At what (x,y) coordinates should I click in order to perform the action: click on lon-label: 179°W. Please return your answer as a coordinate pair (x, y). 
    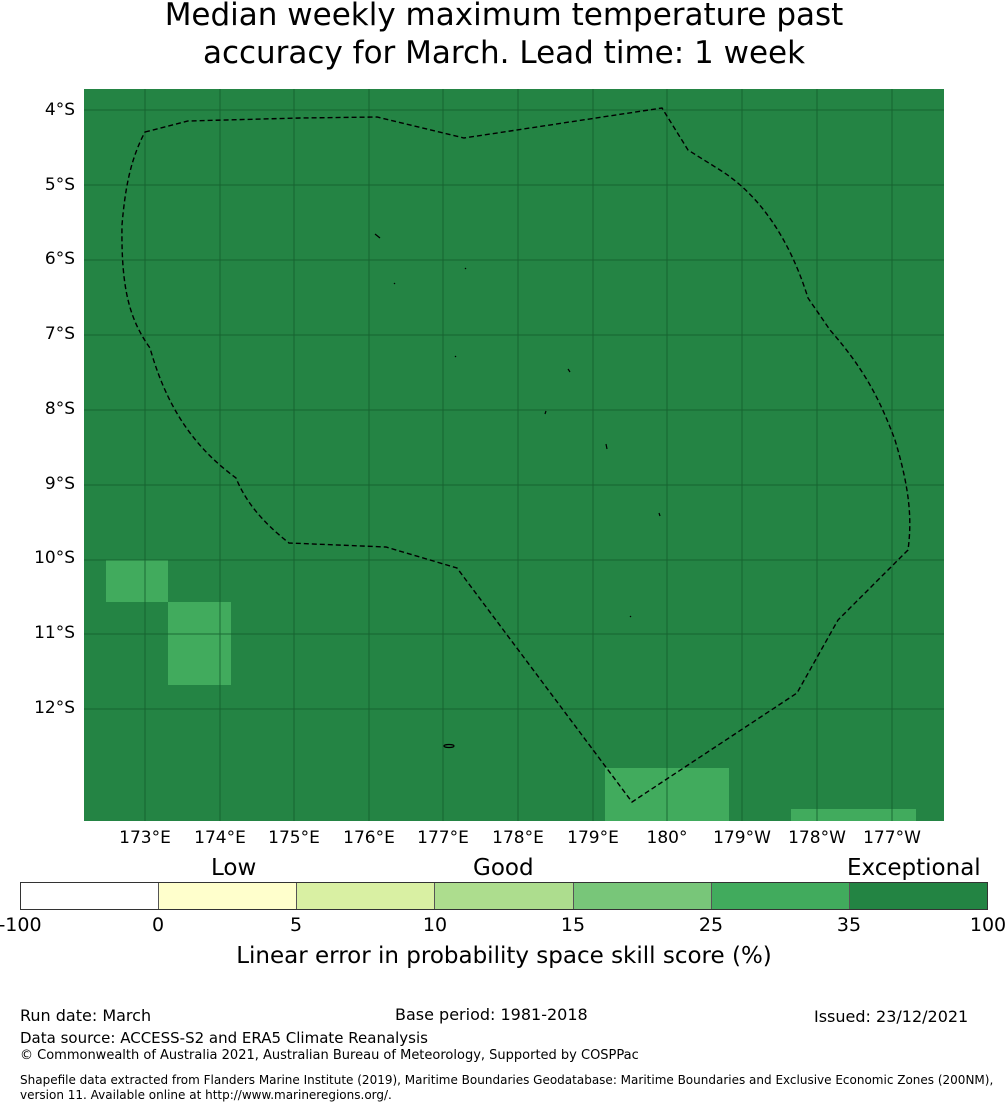
    Looking at the image, I should click on (742, 838).